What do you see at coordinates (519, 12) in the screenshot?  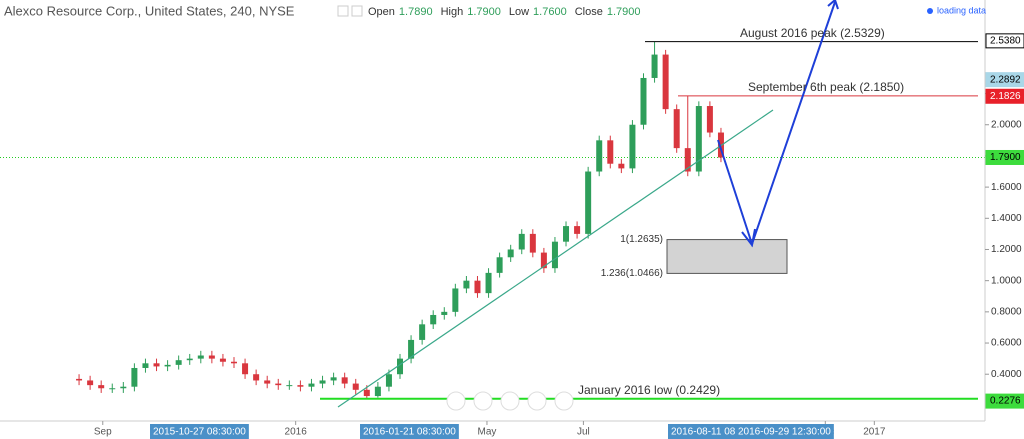 I see `ohlc-name: Low` at bounding box center [519, 12].